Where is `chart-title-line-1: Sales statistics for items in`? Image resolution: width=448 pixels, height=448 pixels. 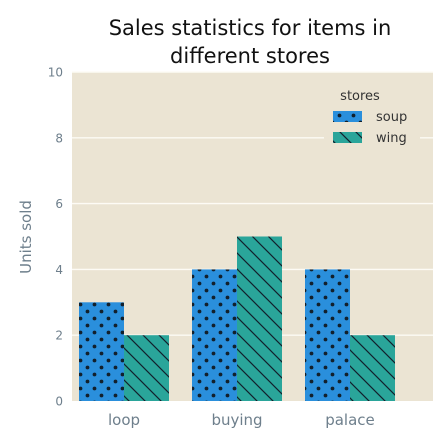
chart-title-line-1: Sales statistics for items in is located at coordinates (250, 28).